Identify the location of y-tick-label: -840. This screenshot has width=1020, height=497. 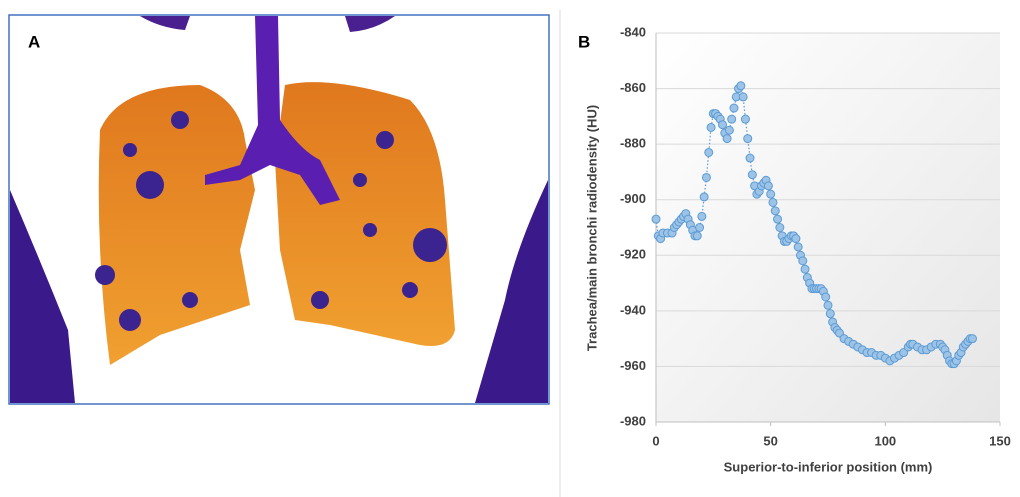
(633, 31).